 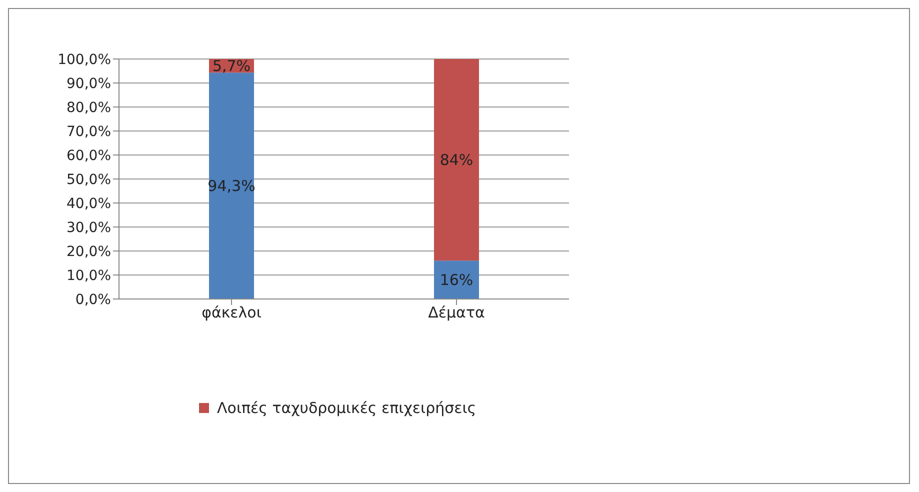 I want to click on y-tick-label: 90,0%, so click(x=88, y=84).